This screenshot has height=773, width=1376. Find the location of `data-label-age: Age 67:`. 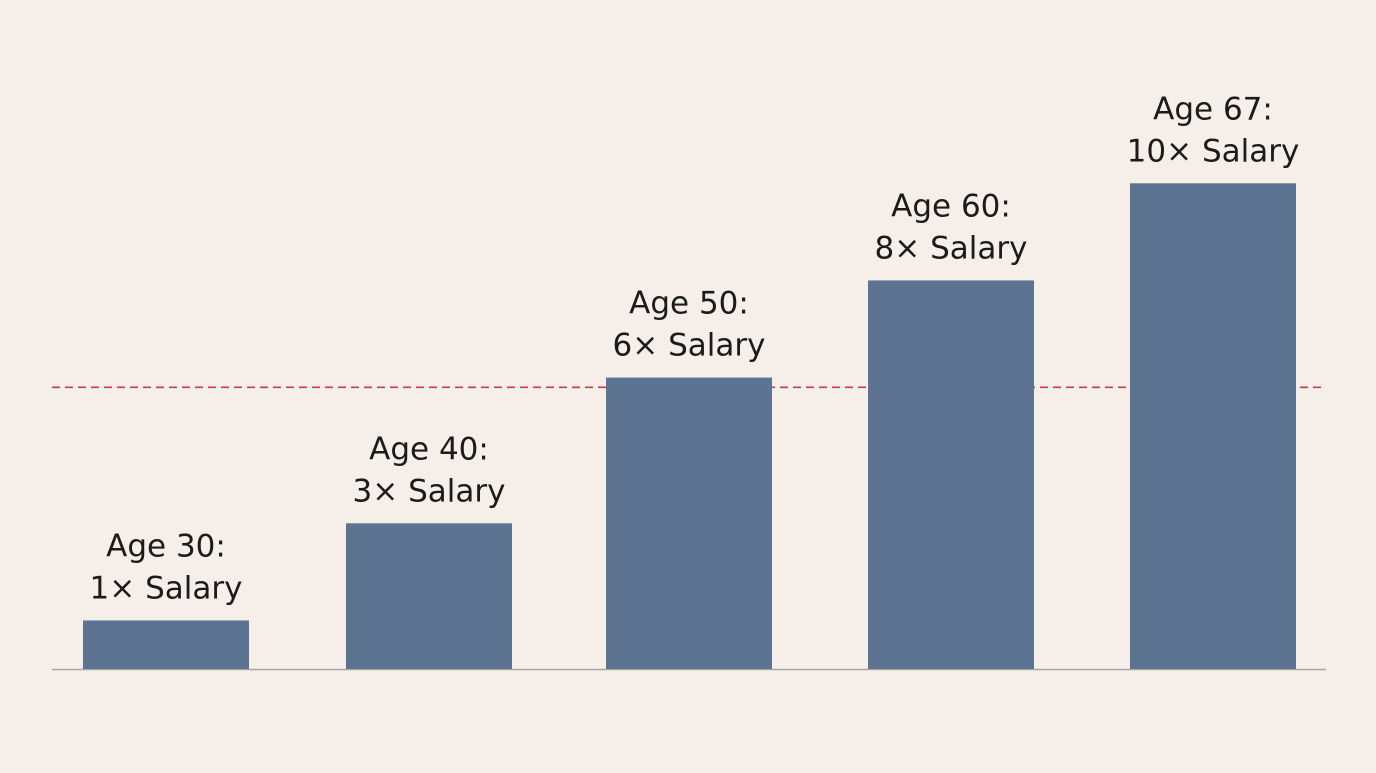

data-label-age: Age 67: is located at coordinates (1213, 109).